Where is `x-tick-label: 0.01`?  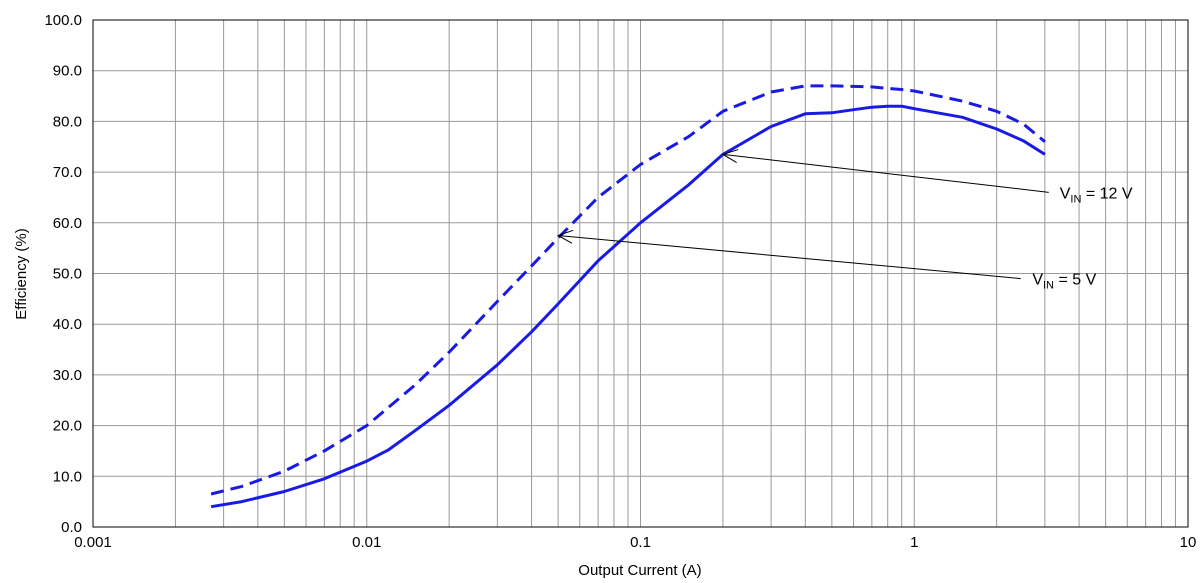 x-tick-label: 0.01 is located at coordinates (366, 542).